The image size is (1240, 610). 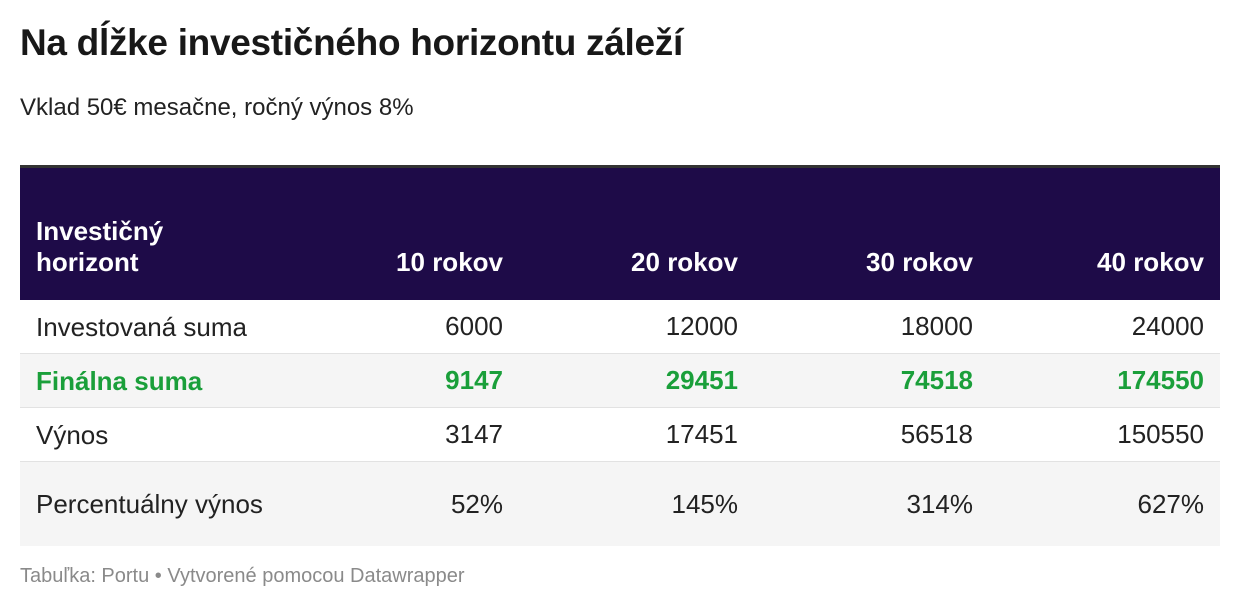 I want to click on cell: 9147, so click(x=401, y=380).